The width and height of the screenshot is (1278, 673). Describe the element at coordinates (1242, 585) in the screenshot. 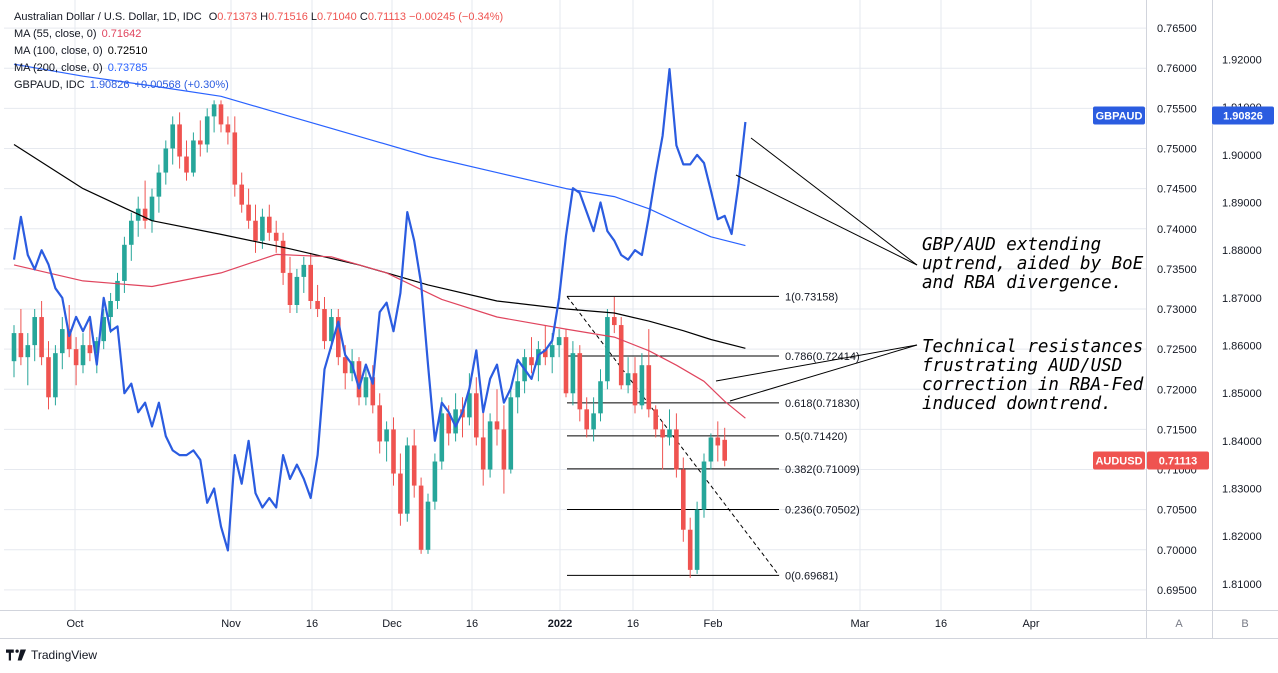

I see `right-axis-tick-label: 1.81000` at that location.